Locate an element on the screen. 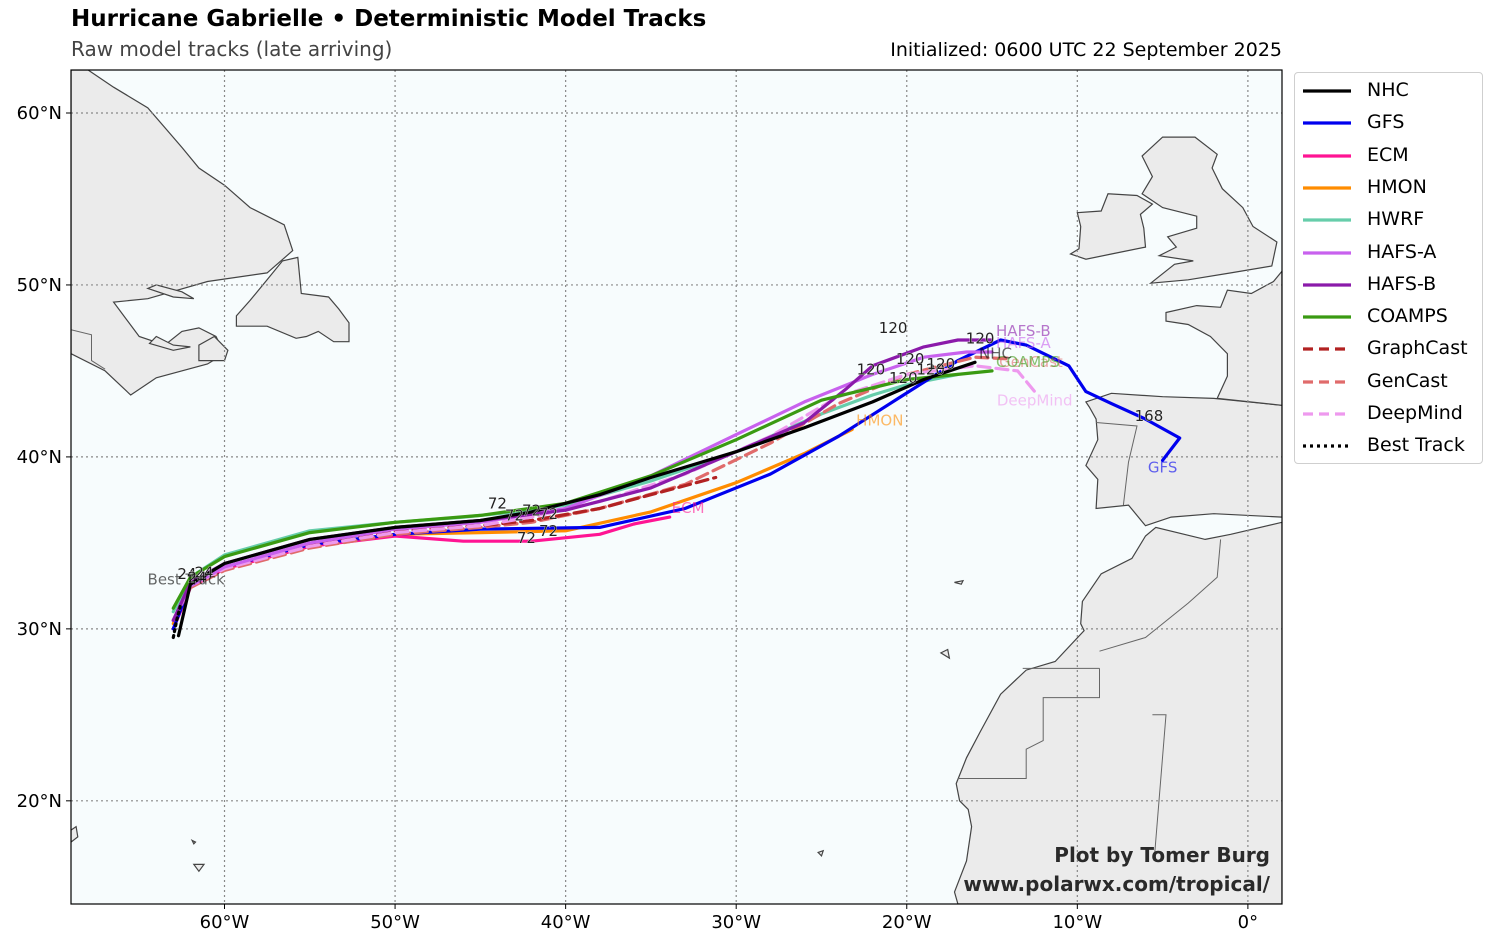 The height and width of the screenshot is (945, 1496). us-canada-border is located at coordinates (88, 349).